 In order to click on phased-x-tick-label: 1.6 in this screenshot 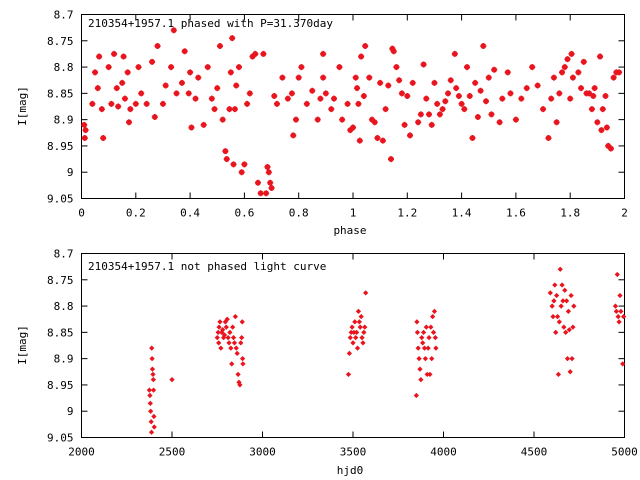, I will do `click(516, 213)`.